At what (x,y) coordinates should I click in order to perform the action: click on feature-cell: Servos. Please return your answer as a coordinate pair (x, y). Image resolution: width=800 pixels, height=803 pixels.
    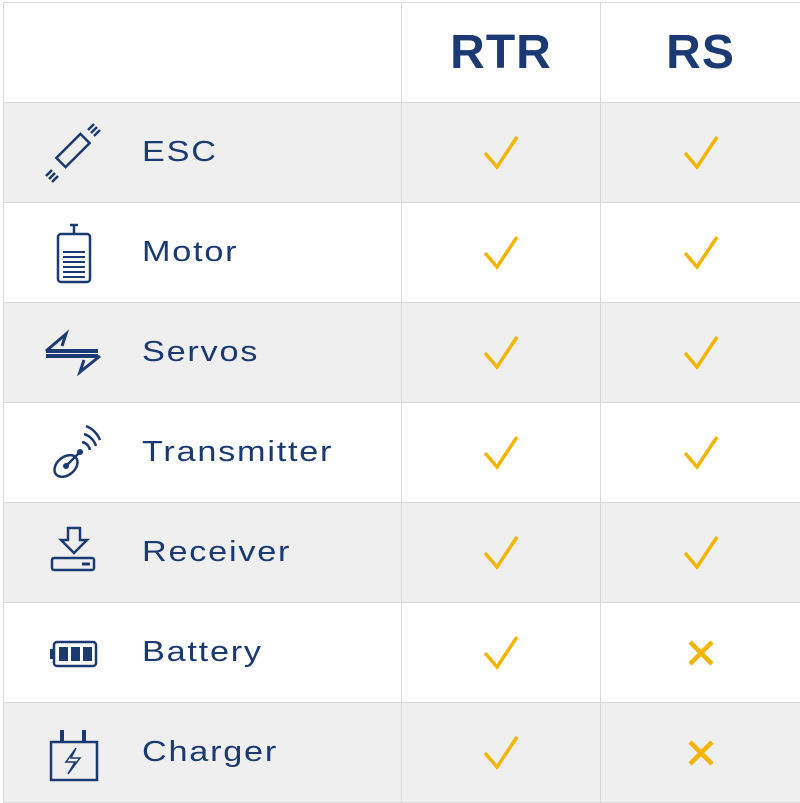
    Looking at the image, I should click on (203, 353).